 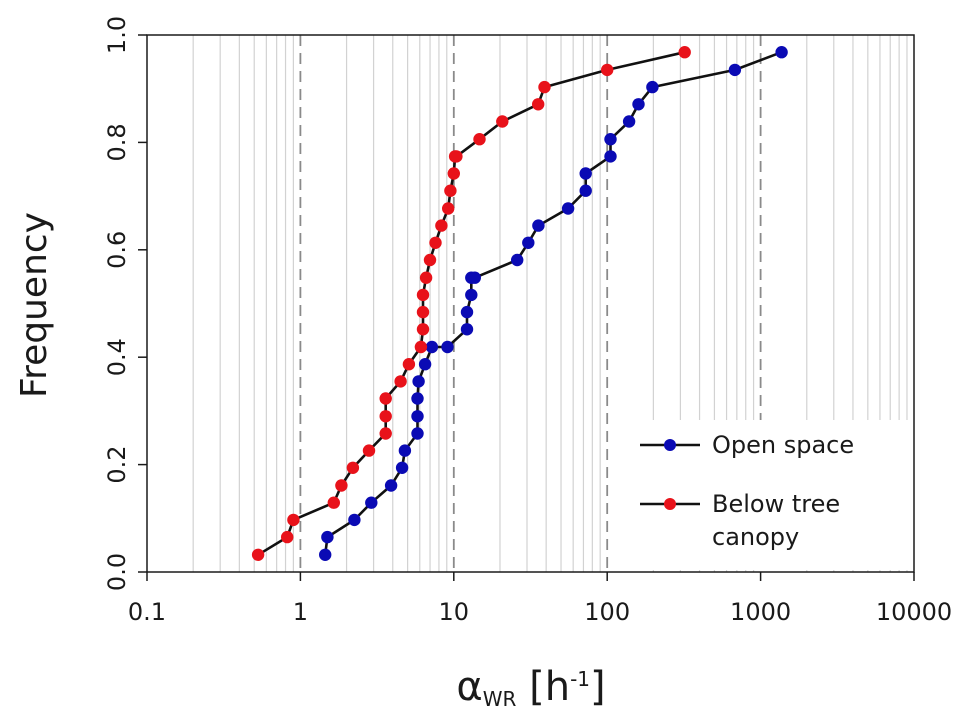 What do you see at coordinates (117, 572) in the screenshot?
I see `y-tick-label: 0.0` at bounding box center [117, 572].